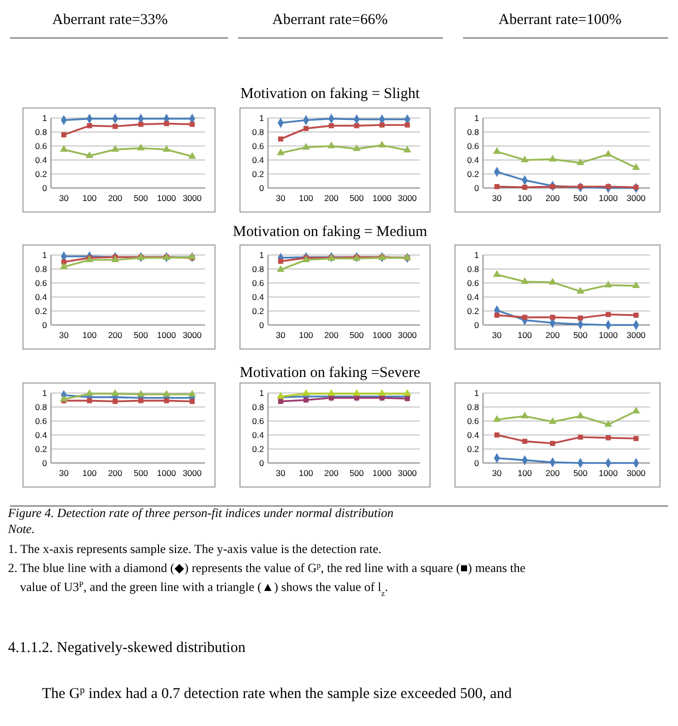 The width and height of the screenshot is (678, 726). What do you see at coordinates (267, 567) in the screenshot?
I see `text: 2. The blue line with a diamond (◆) represents the value of G$^{p}$, the red line with a square (■) means the` at bounding box center [267, 567].